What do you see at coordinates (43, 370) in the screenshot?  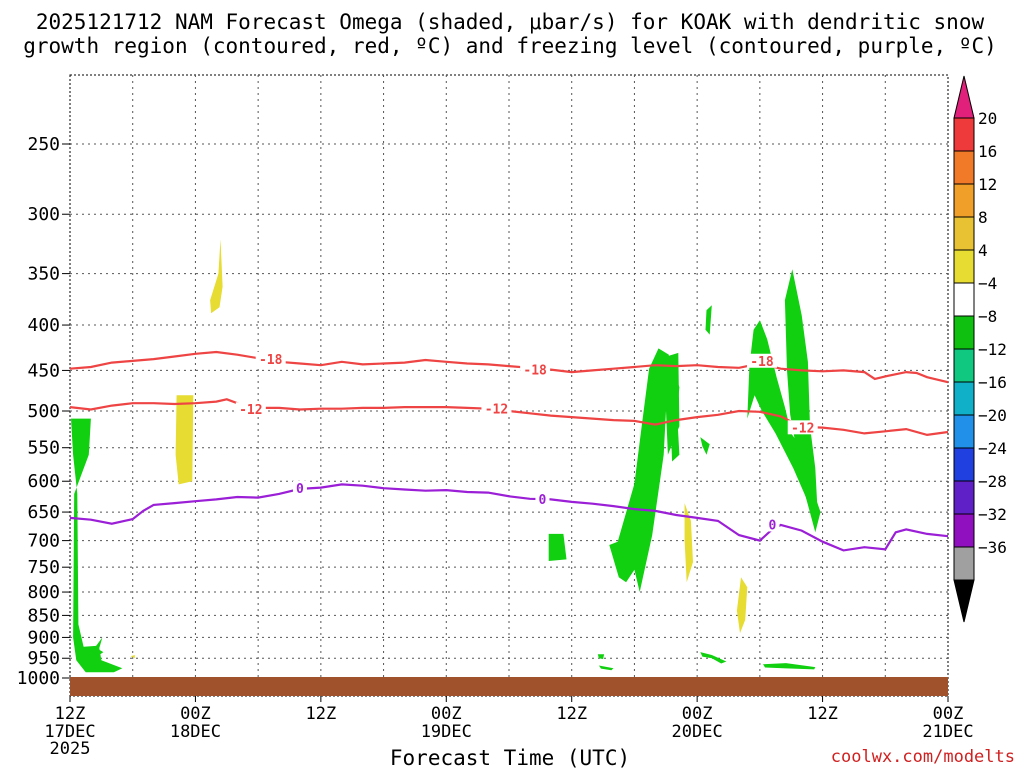 I see `y-tick-label: 450` at bounding box center [43, 370].